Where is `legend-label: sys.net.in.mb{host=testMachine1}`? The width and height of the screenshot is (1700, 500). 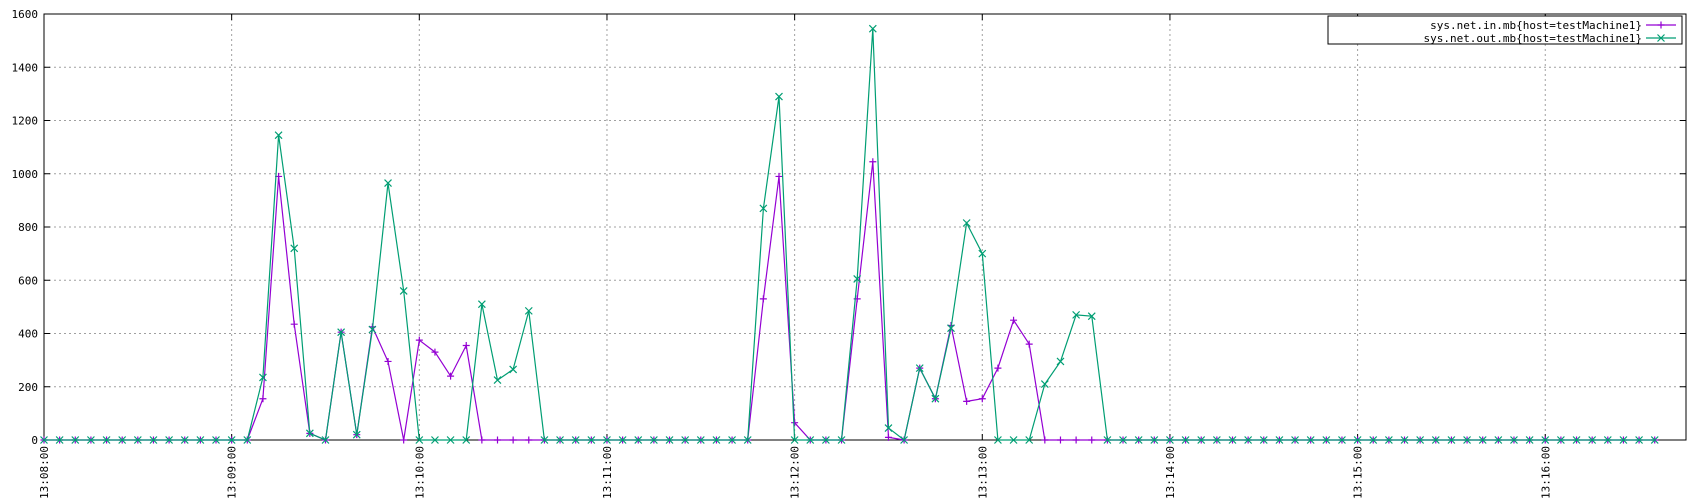
legend-label: sys.net.in.mb{host=testMachine1} is located at coordinates (1536, 25).